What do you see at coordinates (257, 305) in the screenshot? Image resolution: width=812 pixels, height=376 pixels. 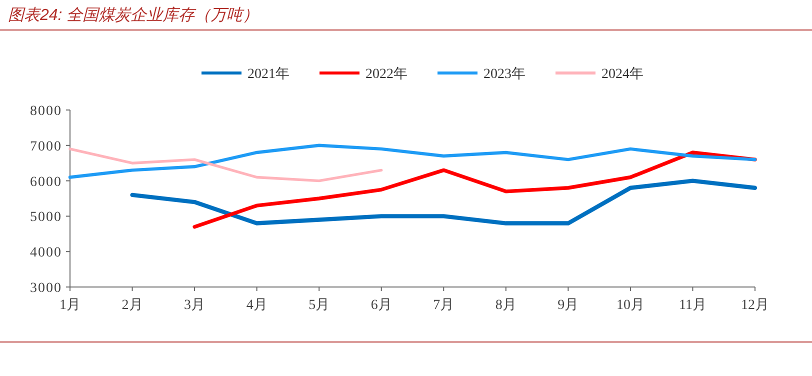 I see `x-tick-label: 4月` at bounding box center [257, 305].